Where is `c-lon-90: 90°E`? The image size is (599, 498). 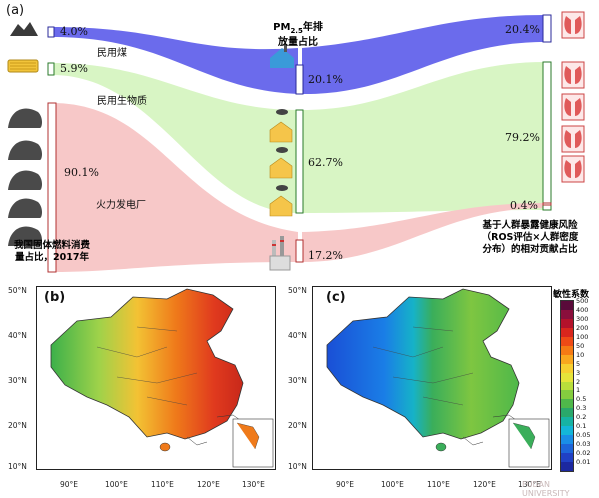 c-lon-90: 90°E is located at coordinates (345, 484).